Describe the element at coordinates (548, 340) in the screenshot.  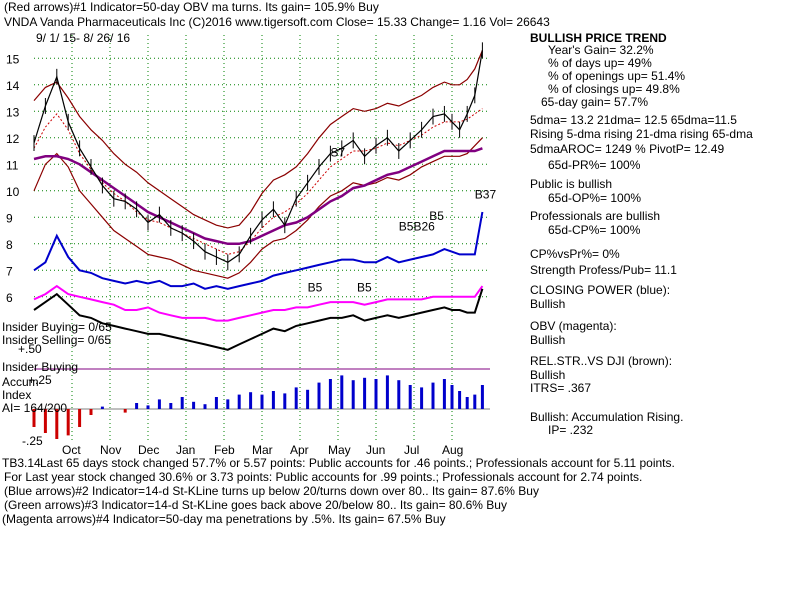
I see `obv-value: Bullish` at that location.